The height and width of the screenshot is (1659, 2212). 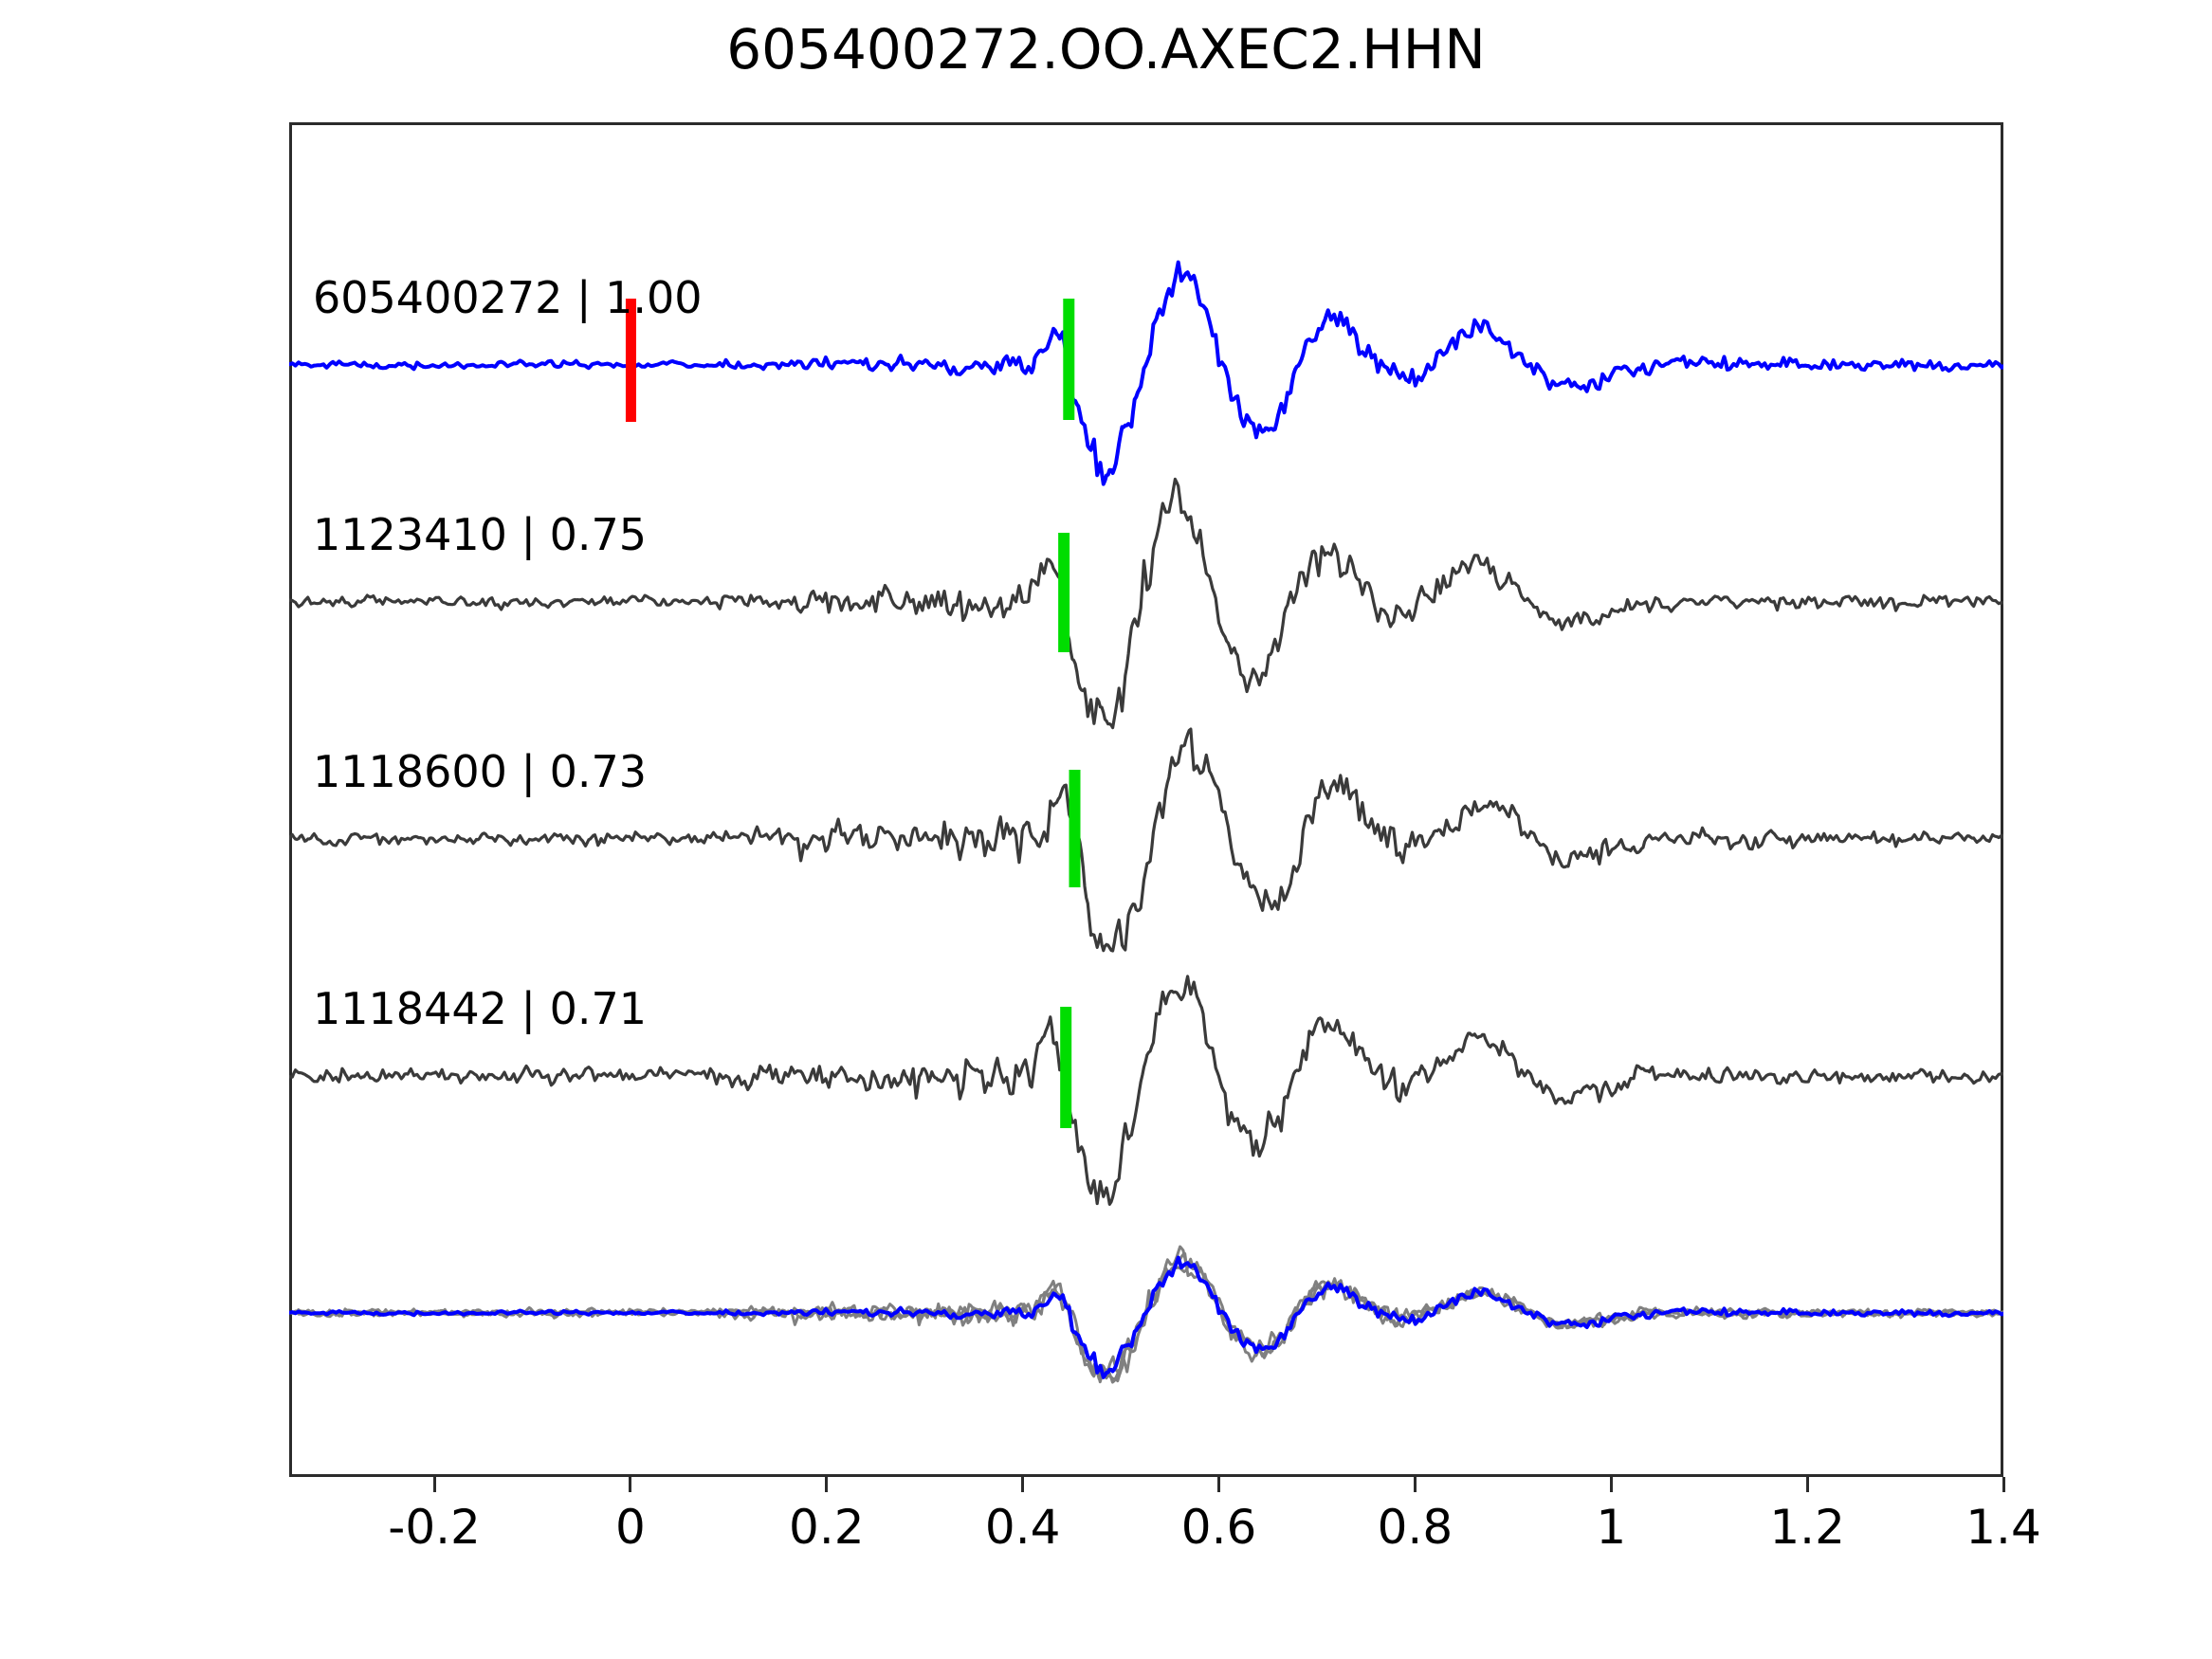 I want to click on x-tick-label: 0, so click(x=630, y=1527).